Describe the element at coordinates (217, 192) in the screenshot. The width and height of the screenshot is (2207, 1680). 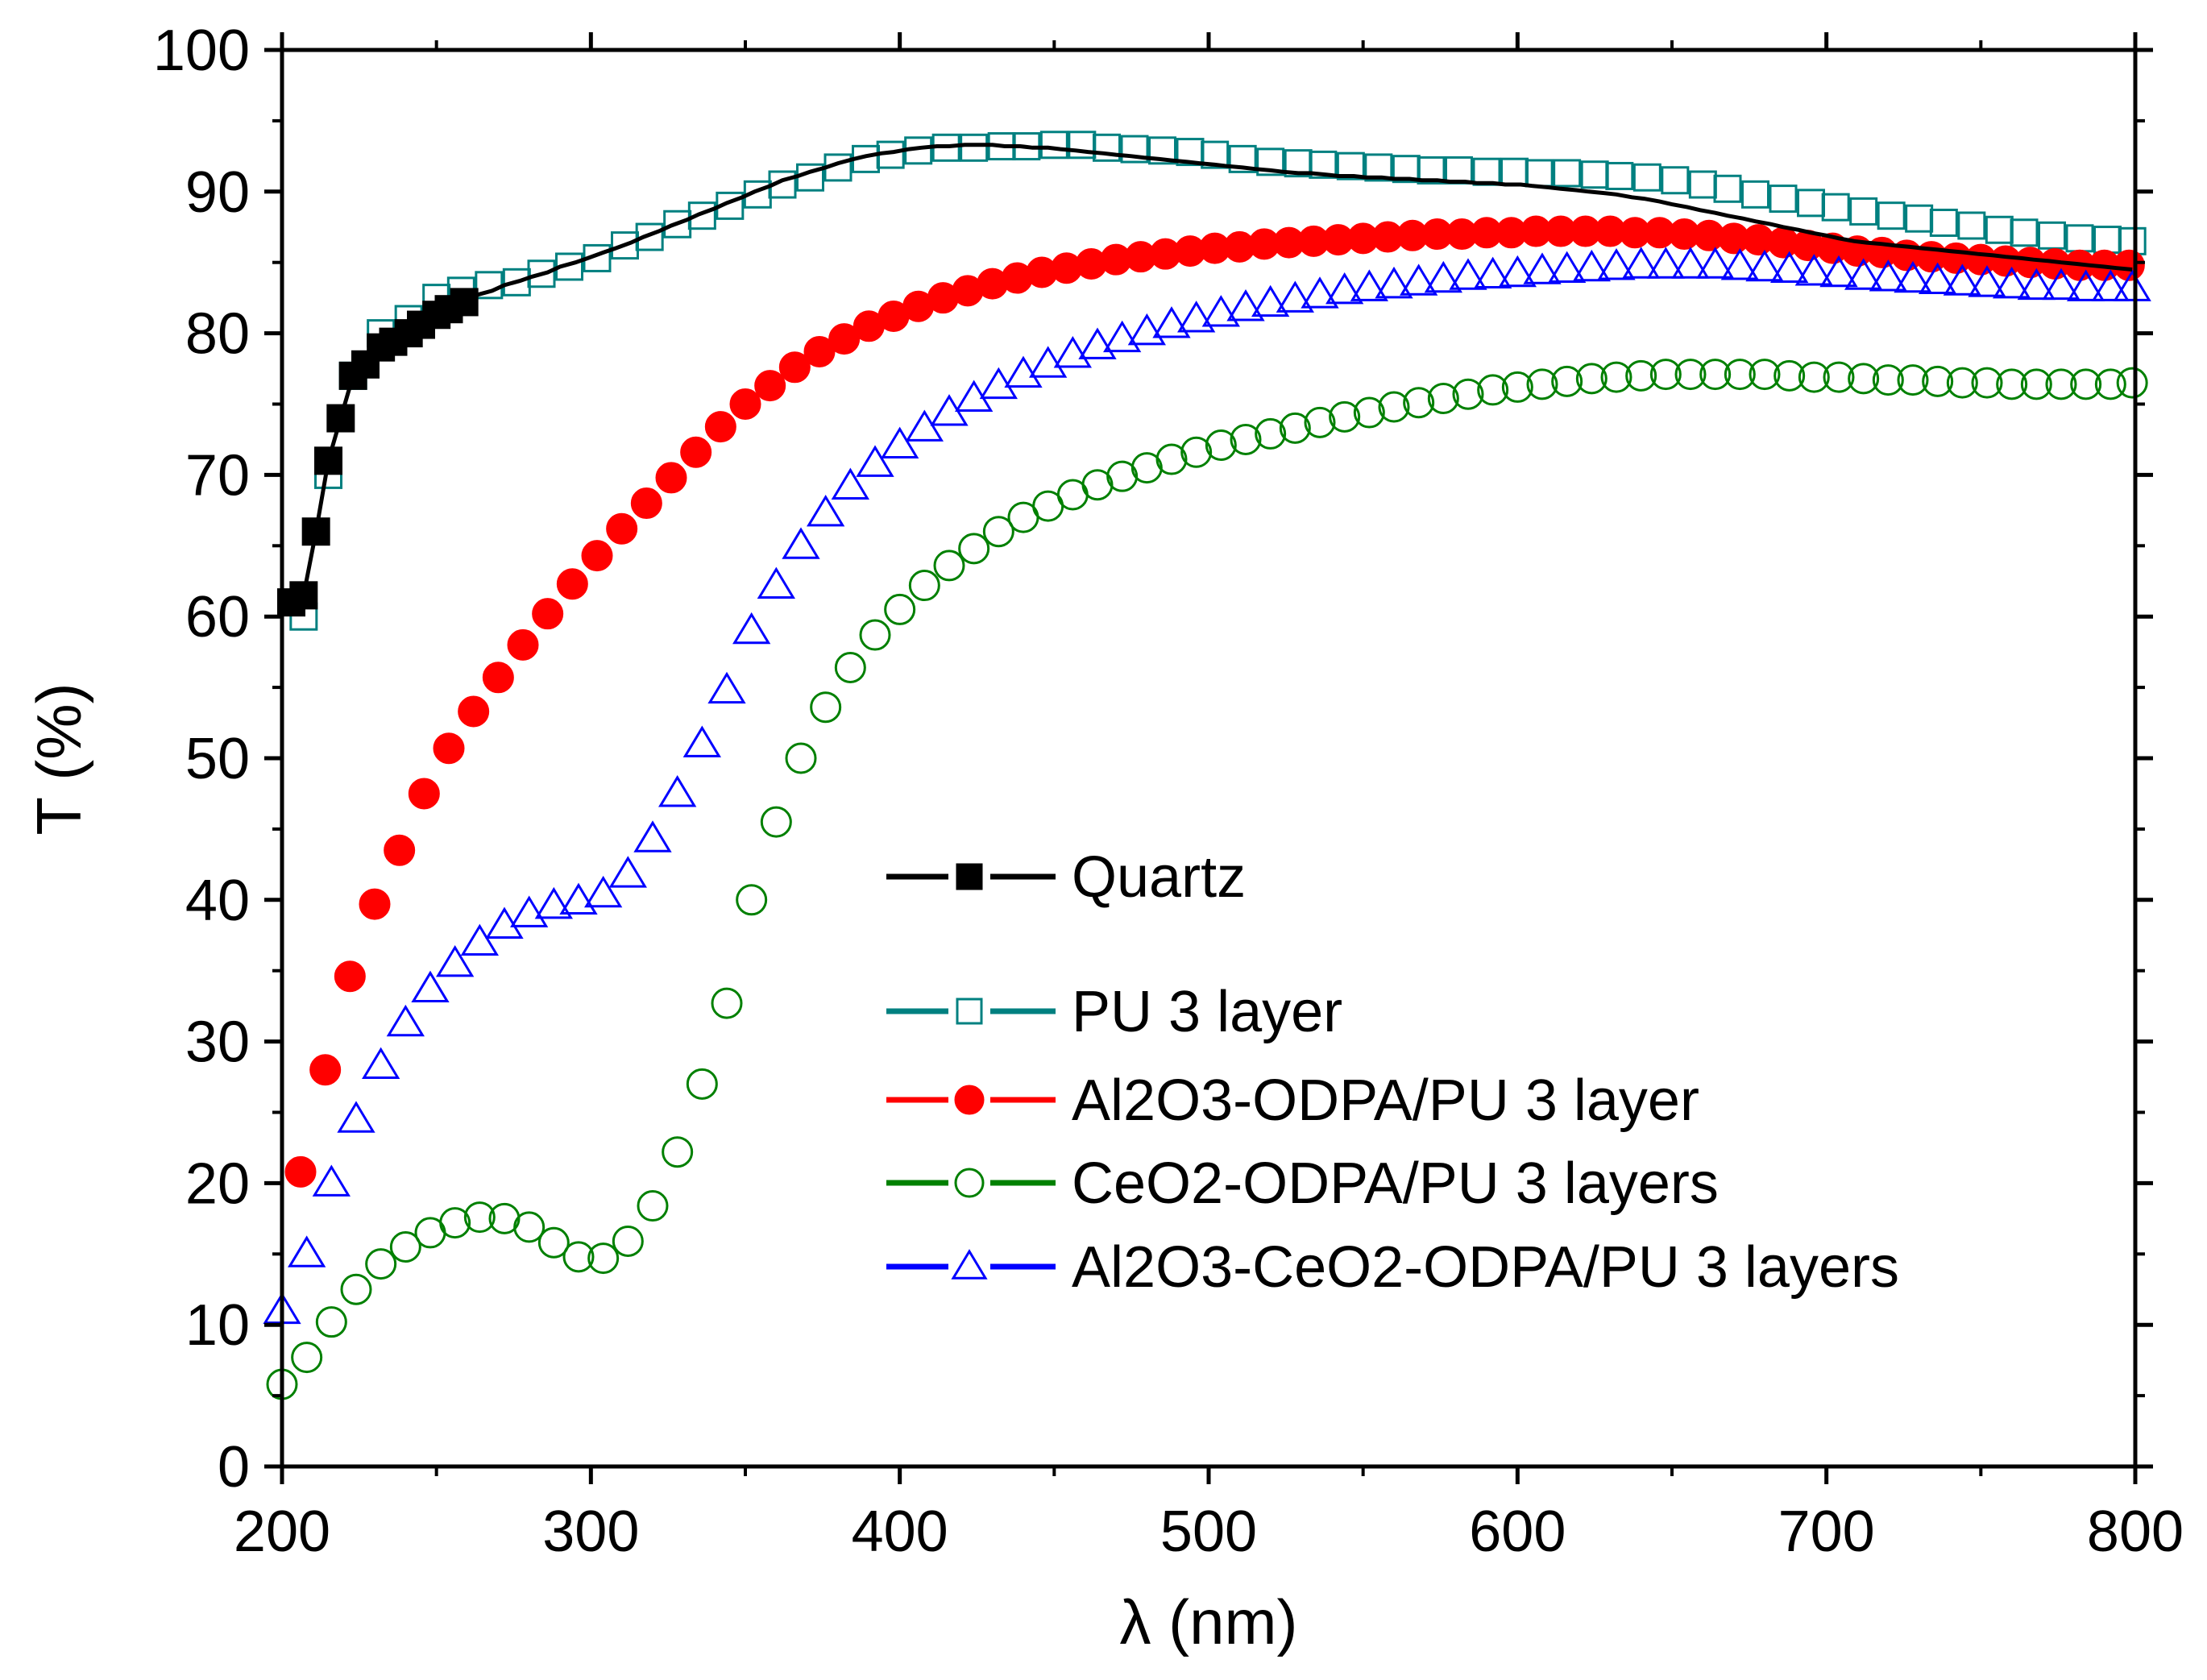
I see `y-tick-label: 90` at that location.